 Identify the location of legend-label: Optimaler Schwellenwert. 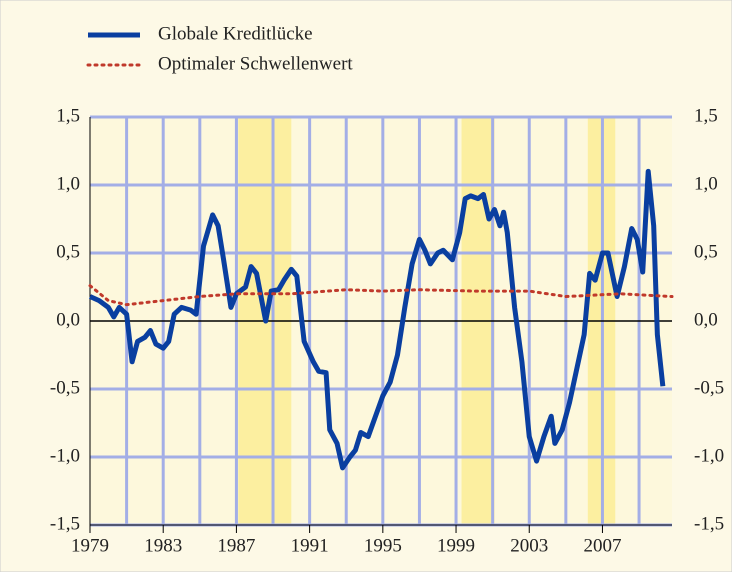
(255, 63).